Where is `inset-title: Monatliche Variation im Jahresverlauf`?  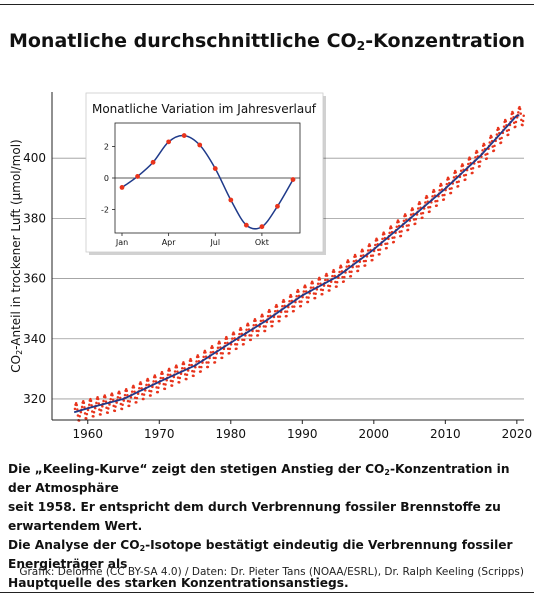 inset-title: Monatliche Variation im Jahresverlauf is located at coordinates (204, 109).